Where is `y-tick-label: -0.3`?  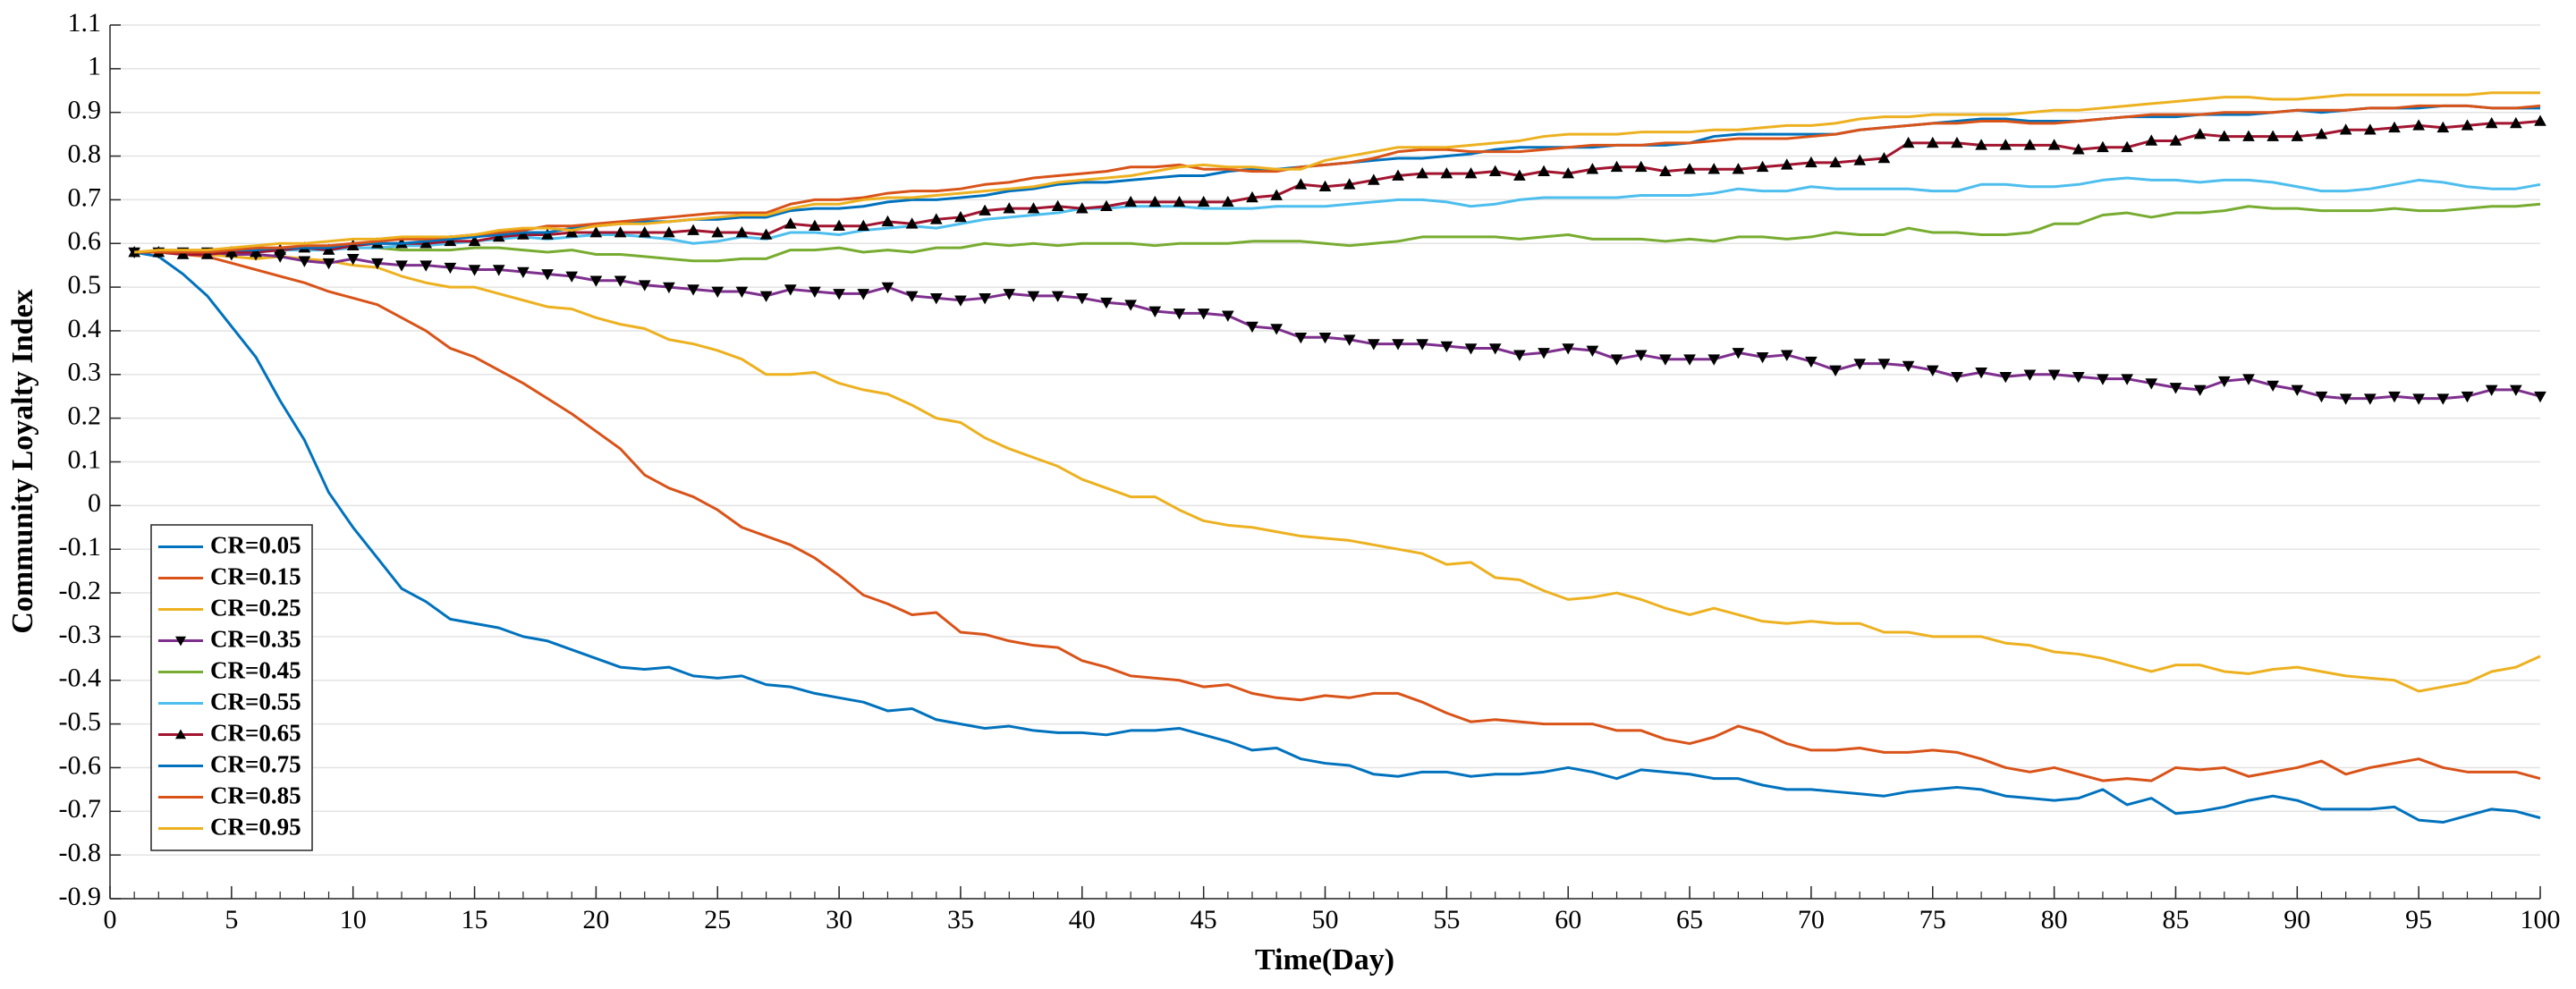 y-tick-label: -0.3 is located at coordinates (80, 634).